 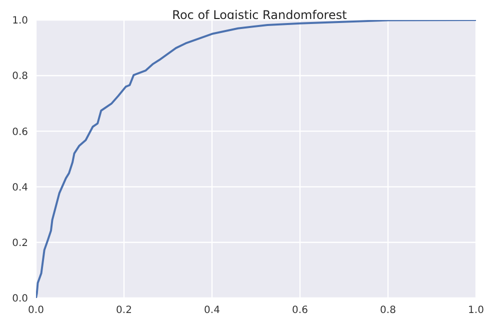 What do you see at coordinates (20, 188) in the screenshot?
I see `y-tick-label: 0.4` at bounding box center [20, 188].